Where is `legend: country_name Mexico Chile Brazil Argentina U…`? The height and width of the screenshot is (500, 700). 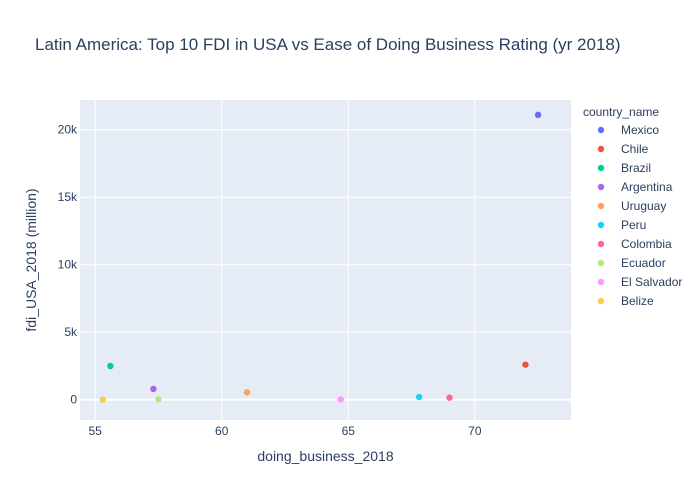 legend: country_name Mexico Chile Brazil Argentina U… is located at coordinates (632, 206).